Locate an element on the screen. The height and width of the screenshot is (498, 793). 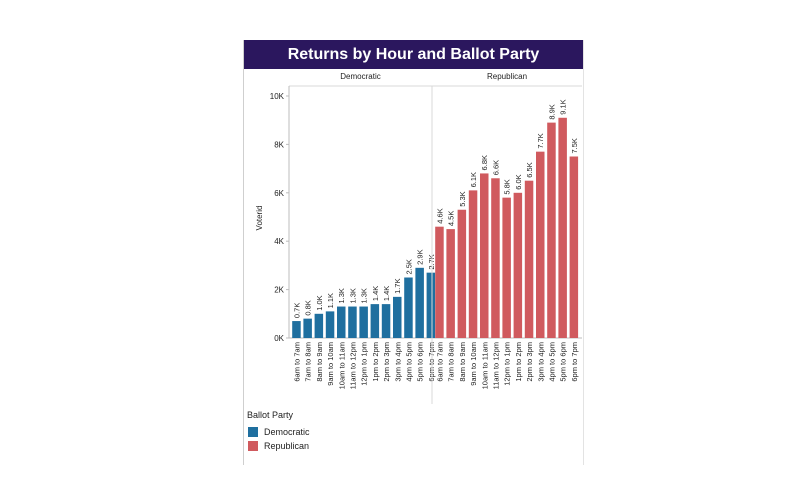
x-tick-label-republican: 6am to 7am is located at coordinates (439, 362).